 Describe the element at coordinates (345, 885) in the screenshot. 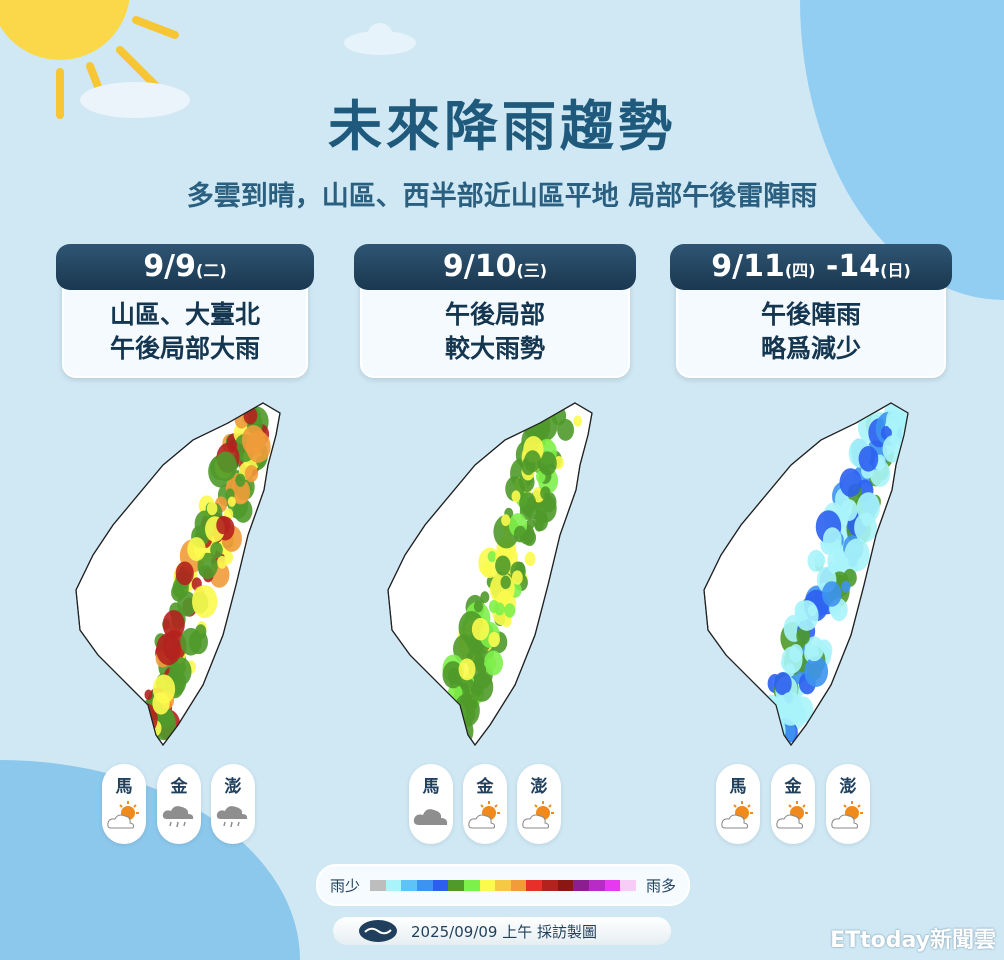

I see `legend-low-label: 雨少` at that location.